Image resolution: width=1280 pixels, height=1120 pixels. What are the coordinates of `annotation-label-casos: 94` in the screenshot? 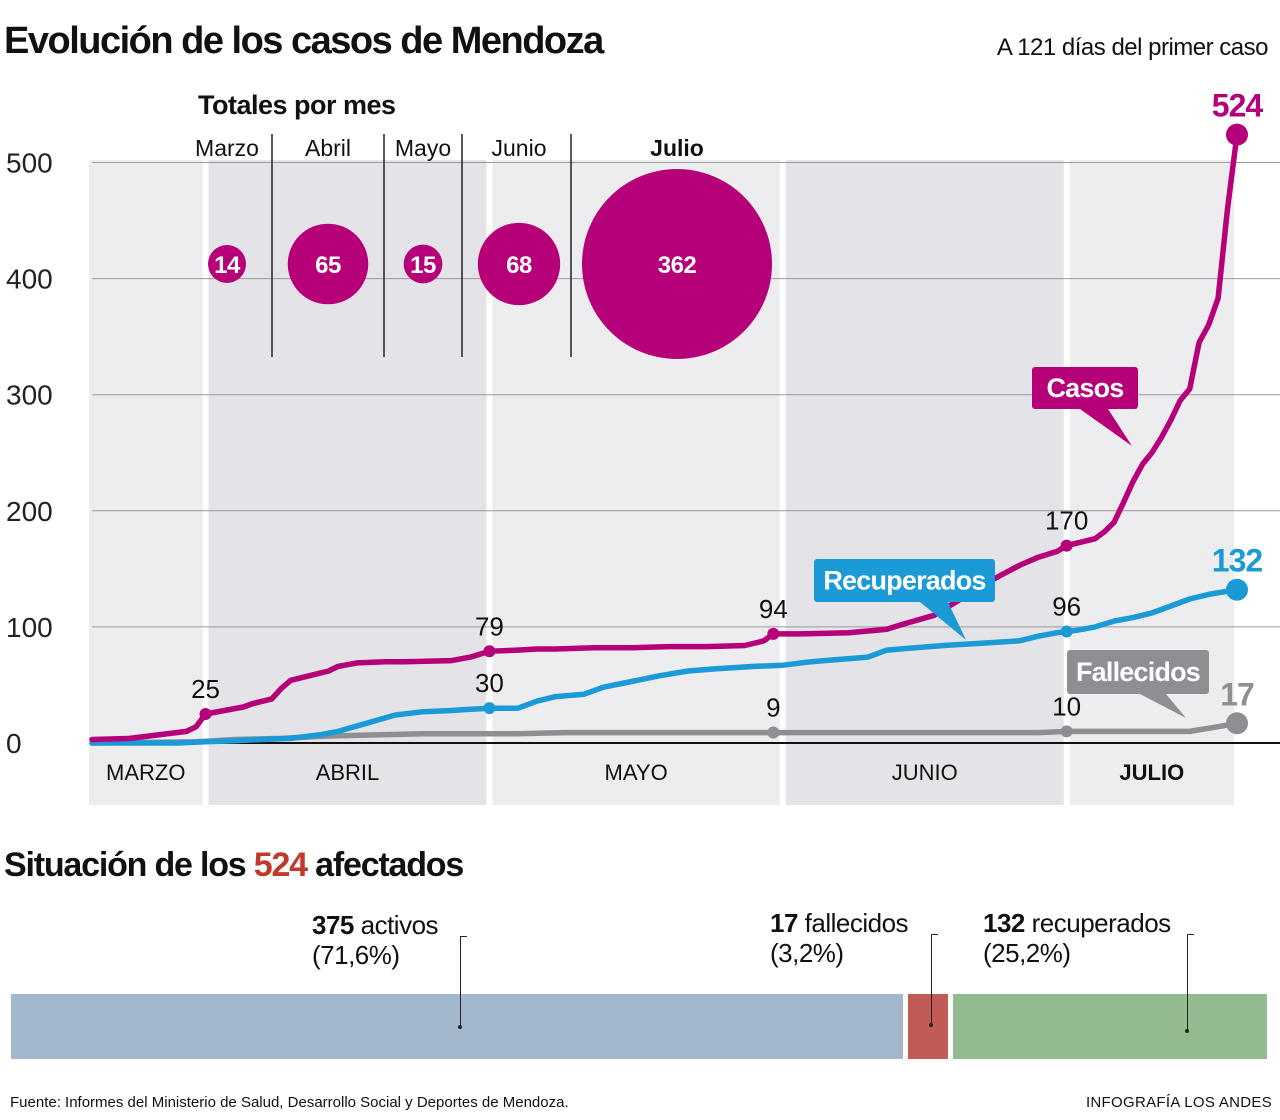 It's located at (773, 609).